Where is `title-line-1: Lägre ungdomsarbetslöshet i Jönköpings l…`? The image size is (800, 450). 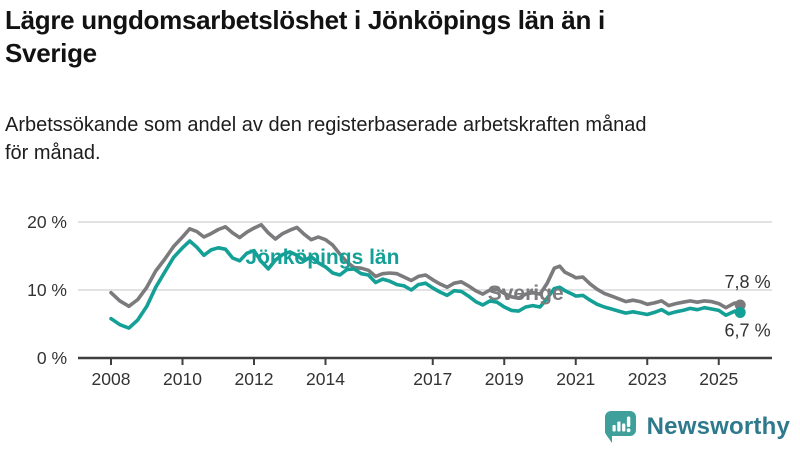
title-line-1: Lägre ungdomsarbetslöshet i Jönköpings l… is located at coordinates (305, 20).